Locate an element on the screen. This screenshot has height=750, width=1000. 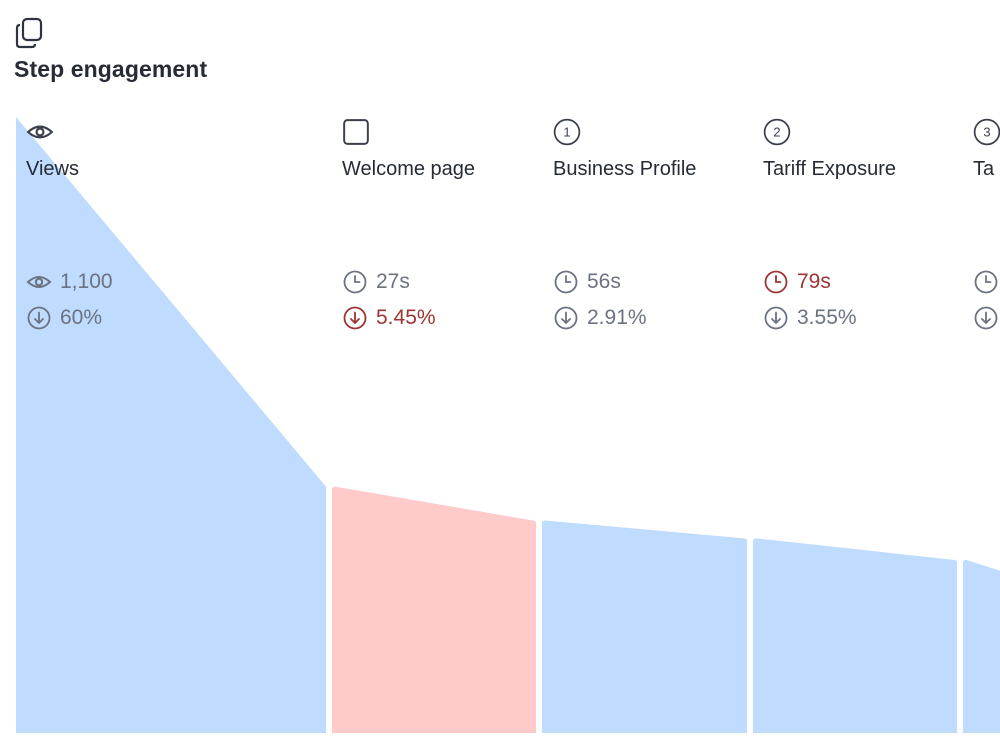
time-stat: 27s is located at coordinates (376, 282).